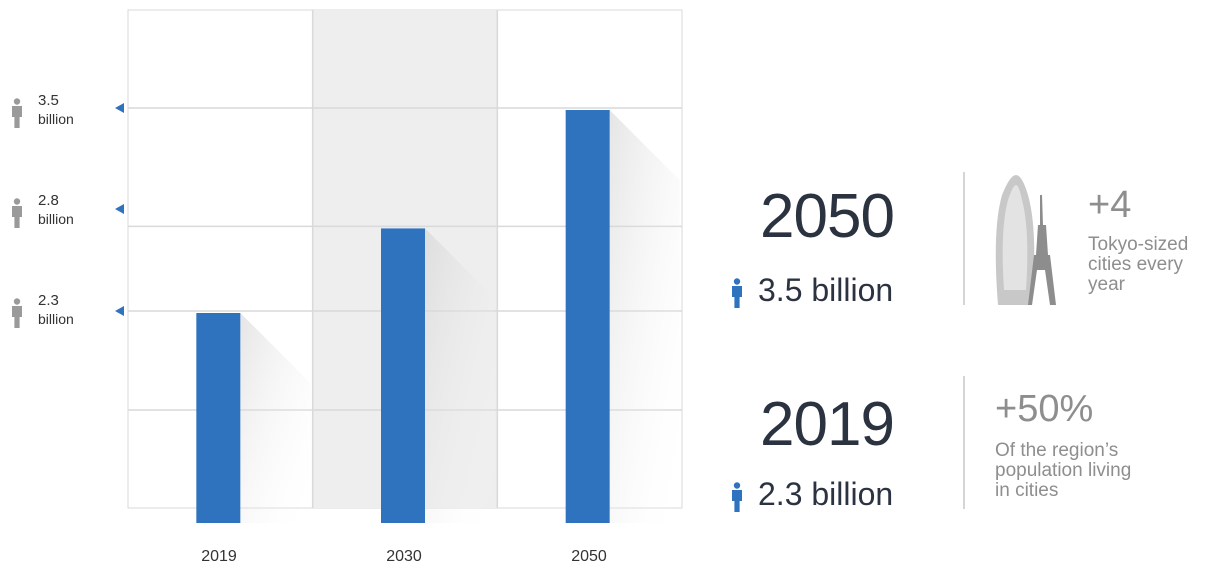 The height and width of the screenshot is (569, 1223). I want to click on stat-2050-population: 3.5 billion, so click(811, 291).